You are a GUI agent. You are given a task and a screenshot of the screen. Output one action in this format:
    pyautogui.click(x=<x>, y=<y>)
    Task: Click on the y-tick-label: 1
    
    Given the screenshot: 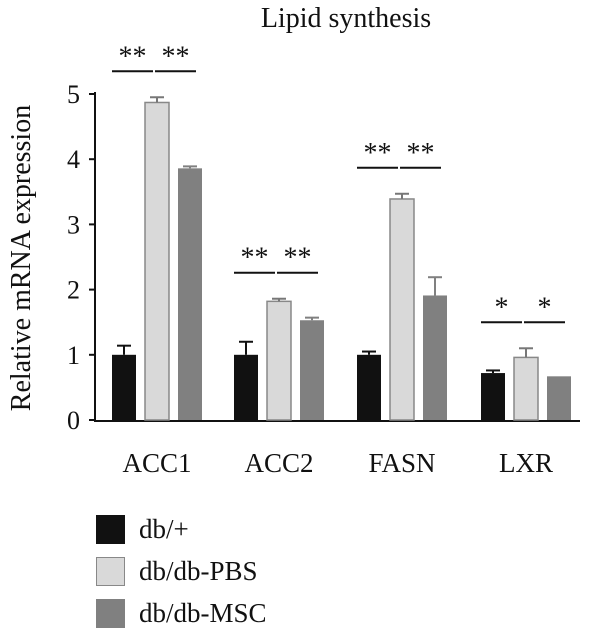 What is the action you would take?
    pyautogui.click(x=73, y=355)
    